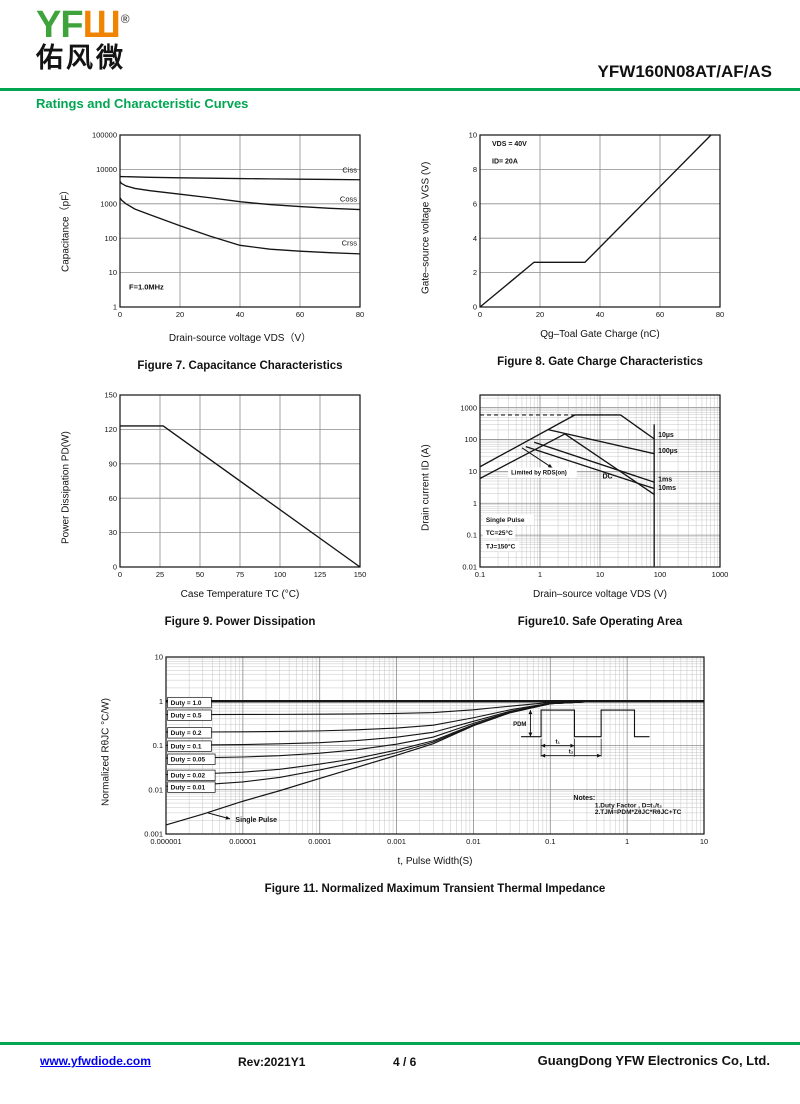  I want to click on svg-text: Duty = 0.05, so click(188, 759).